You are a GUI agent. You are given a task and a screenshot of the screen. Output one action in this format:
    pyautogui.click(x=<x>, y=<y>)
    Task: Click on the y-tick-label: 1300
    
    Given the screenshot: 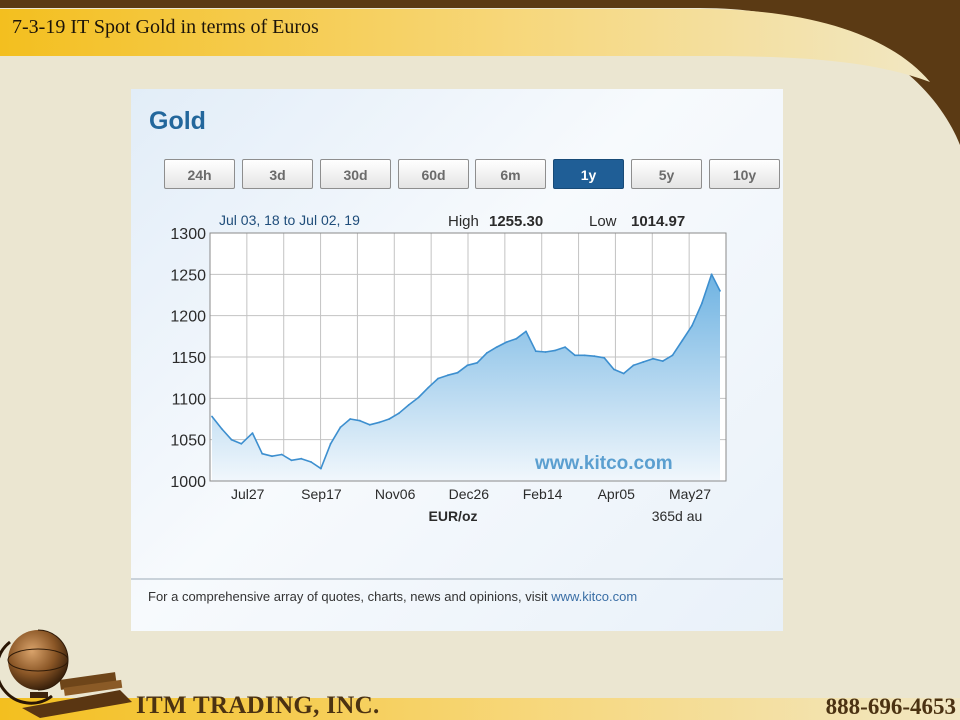 What is the action you would take?
    pyautogui.click(x=188, y=234)
    